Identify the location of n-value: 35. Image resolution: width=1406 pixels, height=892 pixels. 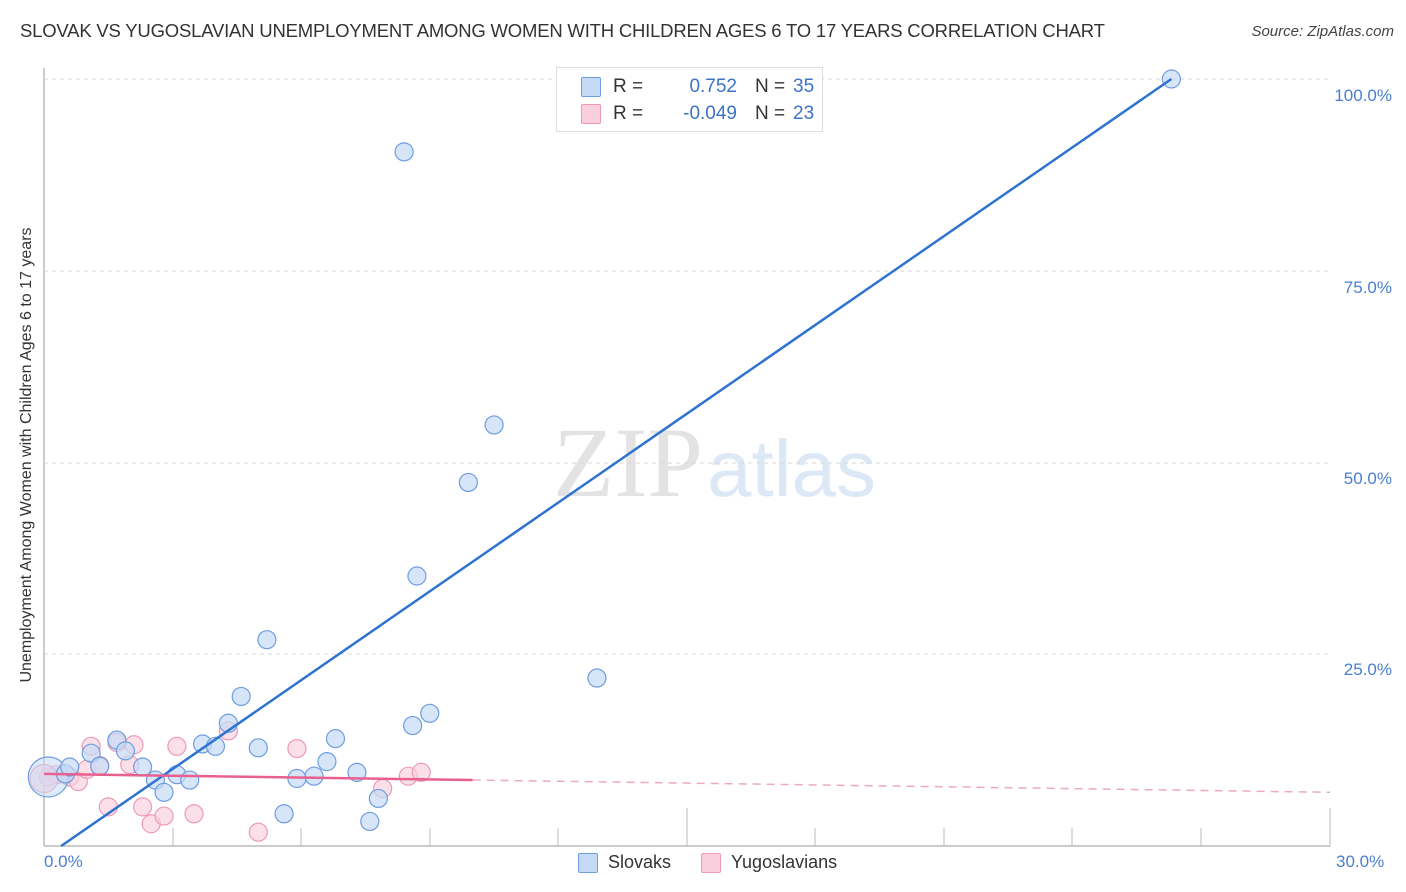
(804, 86).